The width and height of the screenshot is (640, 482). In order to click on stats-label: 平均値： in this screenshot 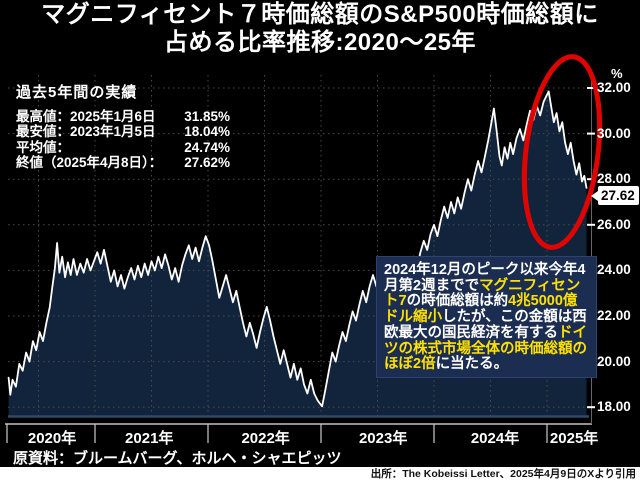, I will do `click(43, 147)`.